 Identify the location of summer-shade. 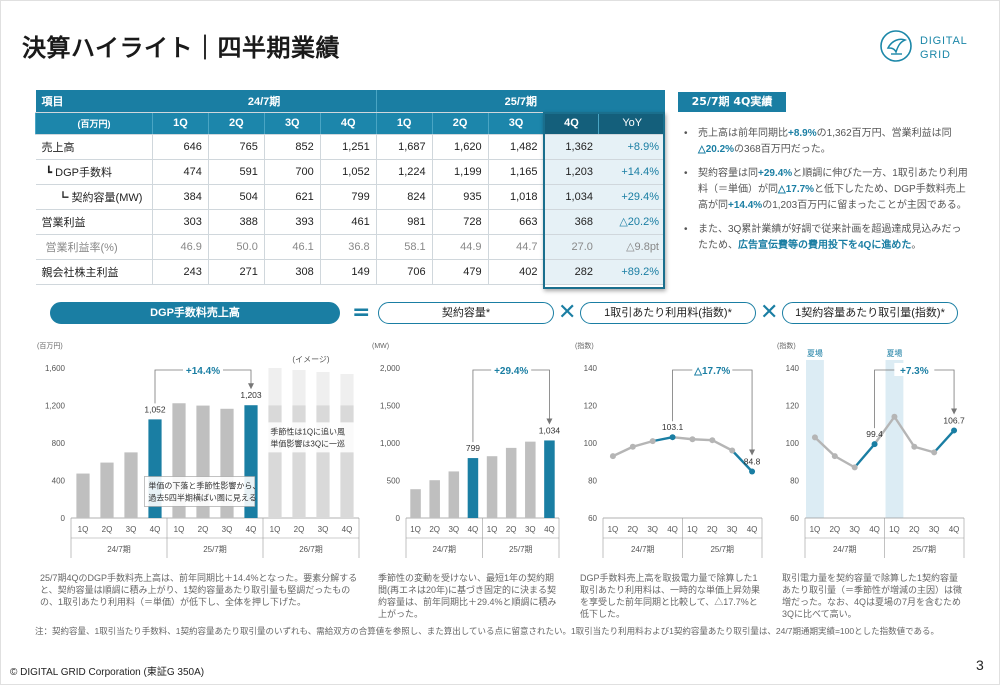
(894, 439).